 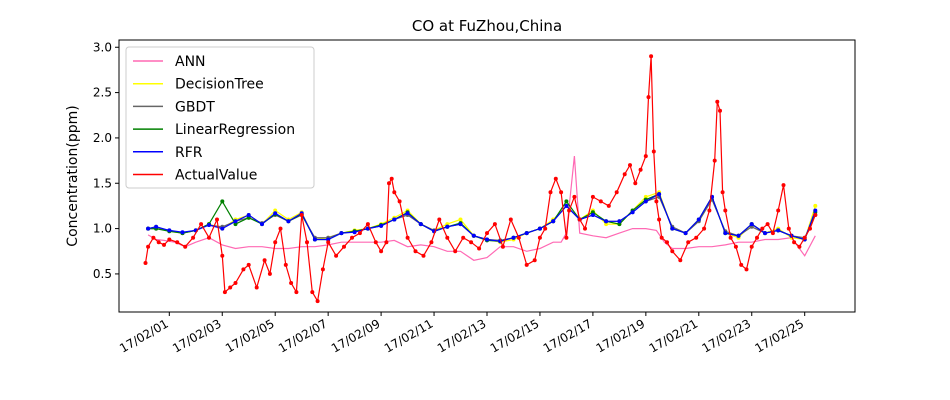 What do you see at coordinates (219, 85) in the screenshot?
I see `legend-label-decisiontree: DecisionTree` at bounding box center [219, 85].